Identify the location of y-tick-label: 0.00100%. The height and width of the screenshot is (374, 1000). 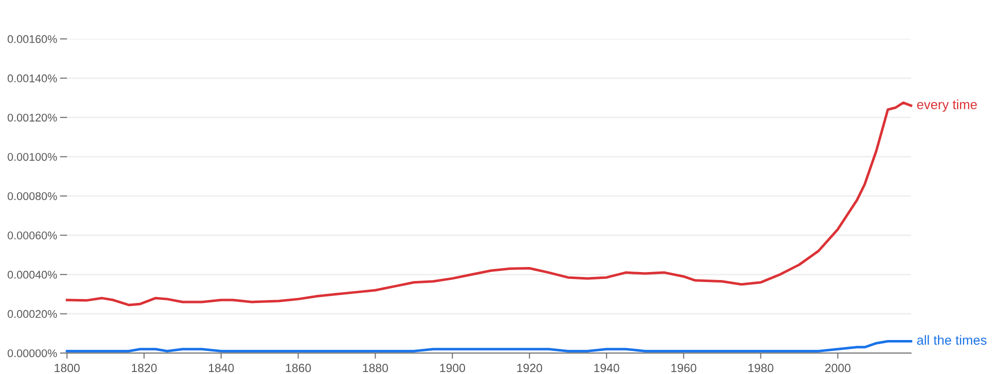
(32, 156).